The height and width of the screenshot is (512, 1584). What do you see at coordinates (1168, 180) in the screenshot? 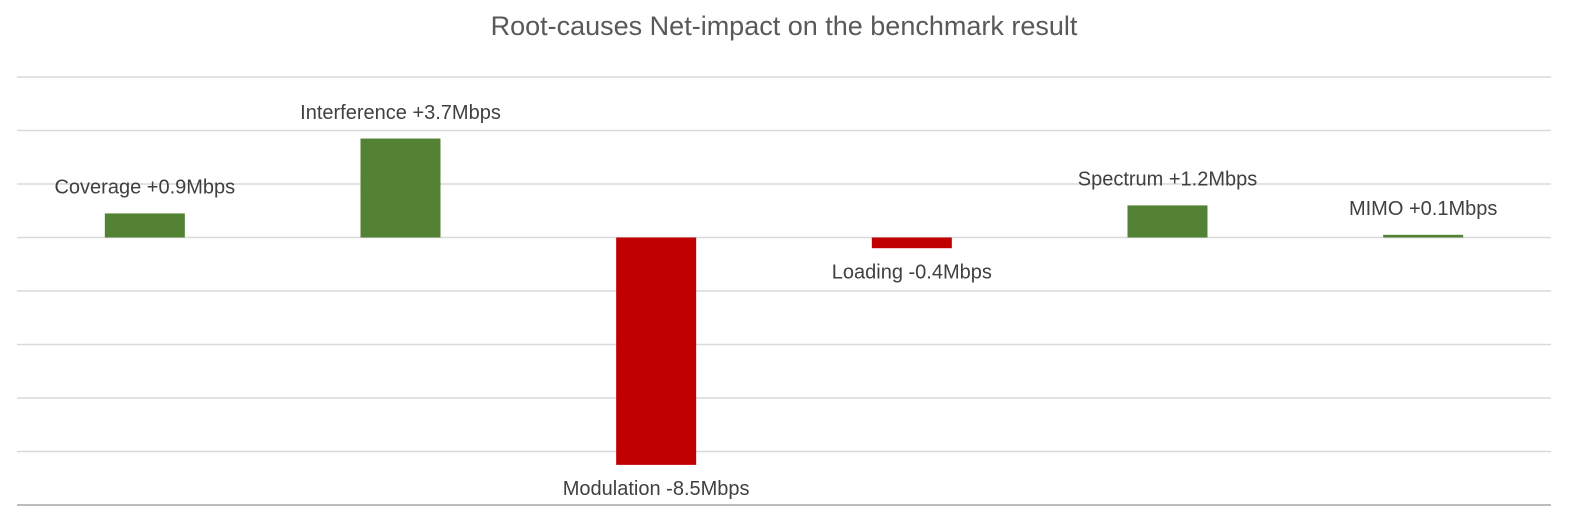
I see `data-label: Spectrum +1.2Mbps` at bounding box center [1168, 180].